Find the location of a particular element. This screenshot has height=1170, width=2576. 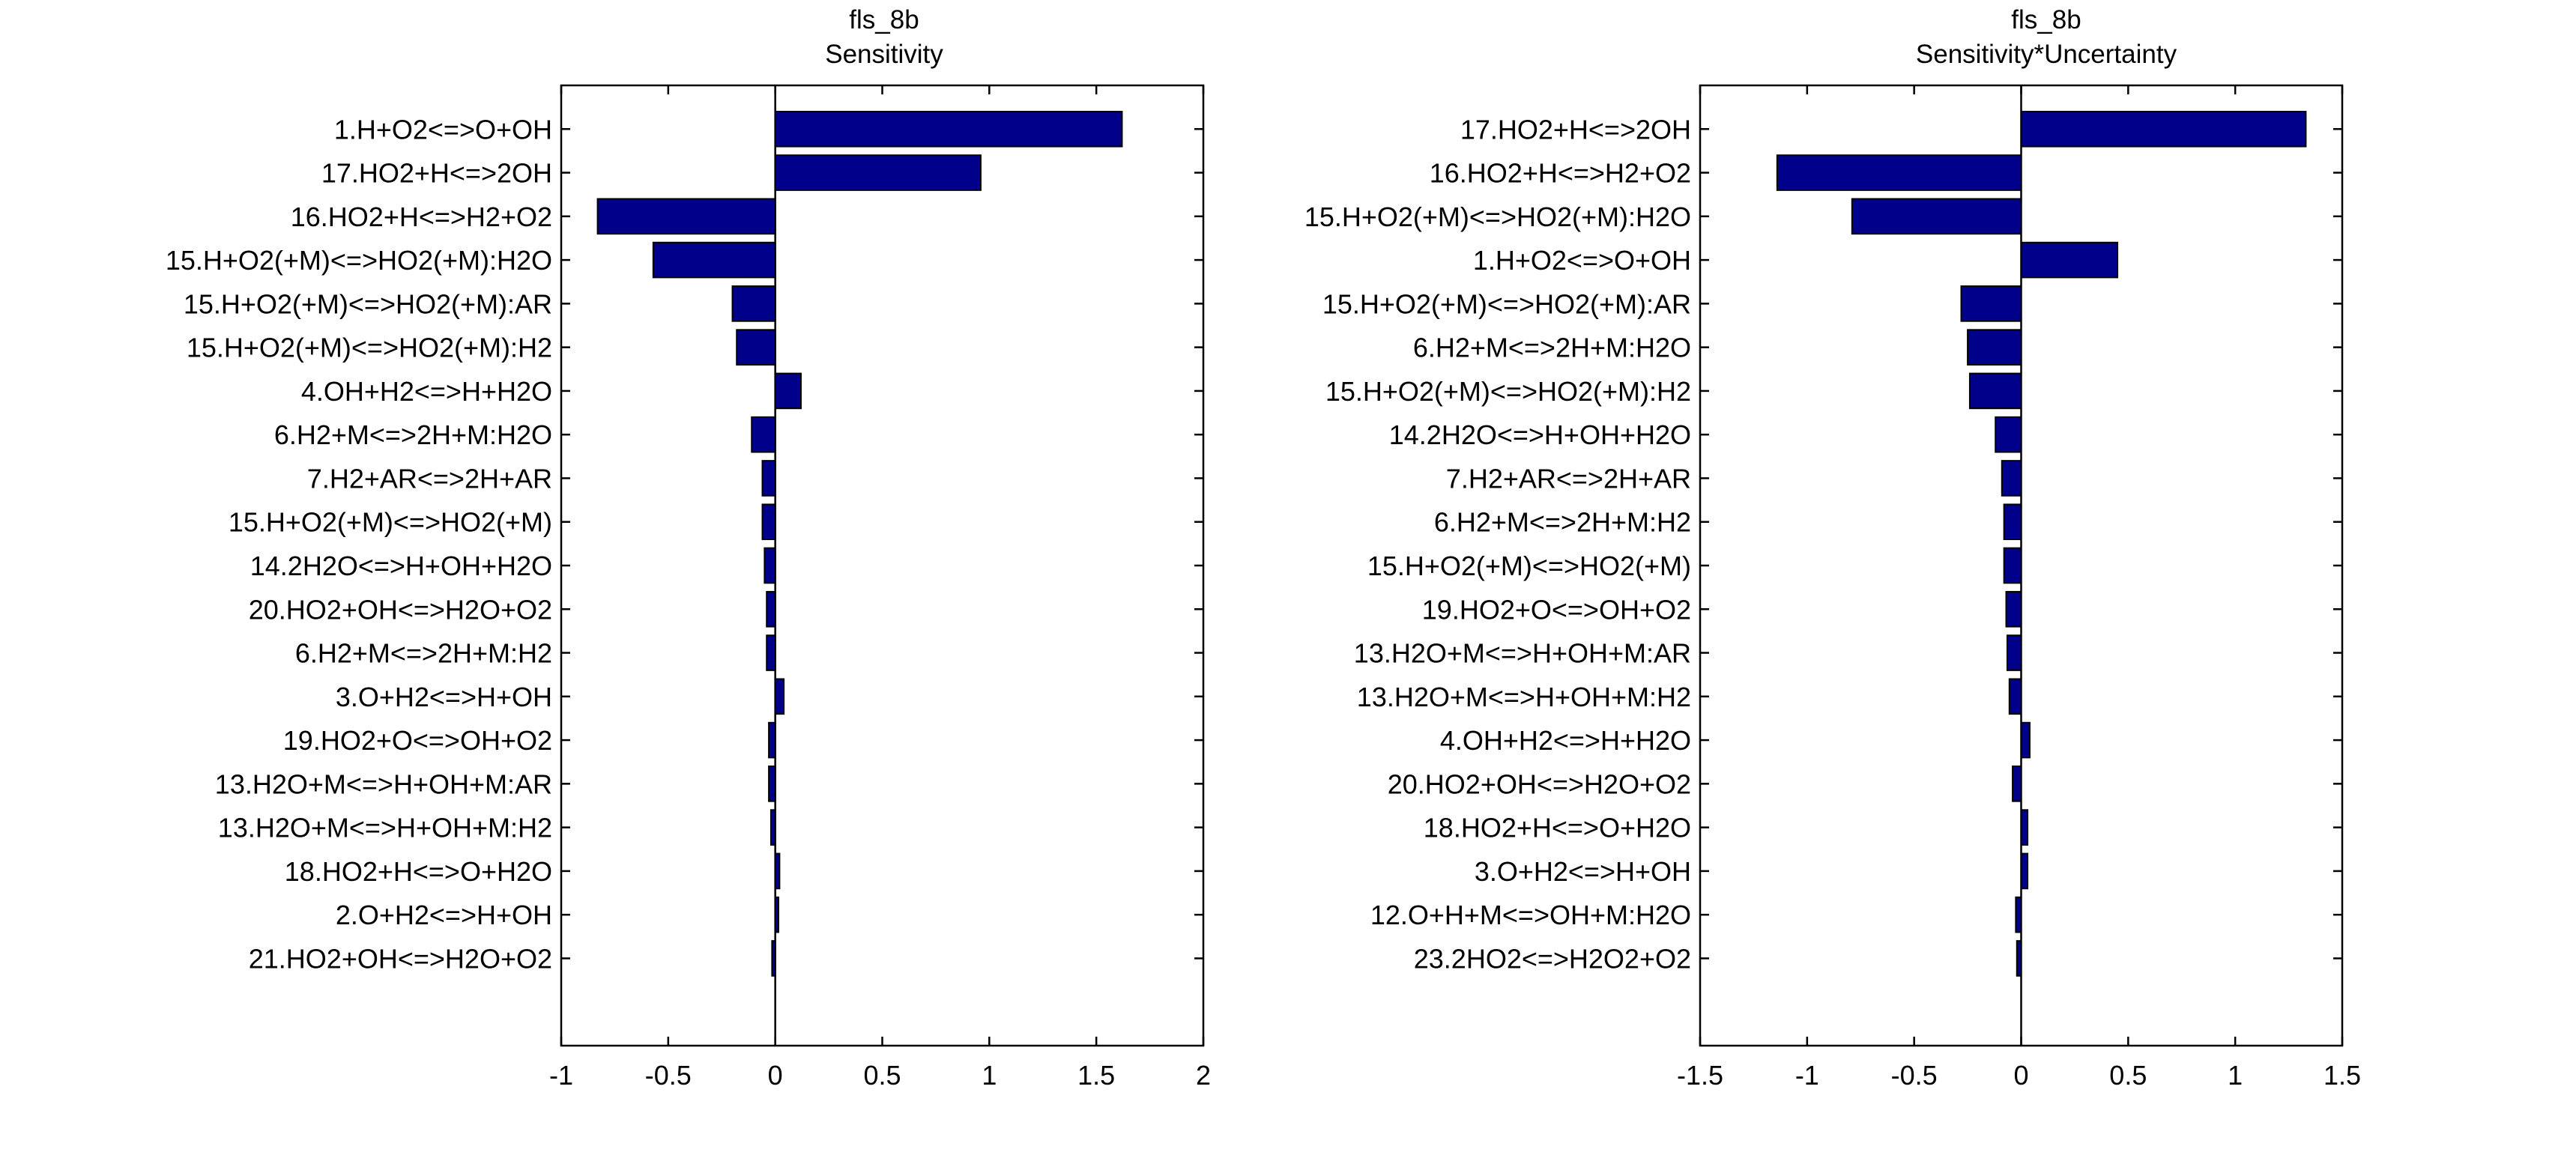

chart-subtitle: Sensitivity is located at coordinates (884, 54).